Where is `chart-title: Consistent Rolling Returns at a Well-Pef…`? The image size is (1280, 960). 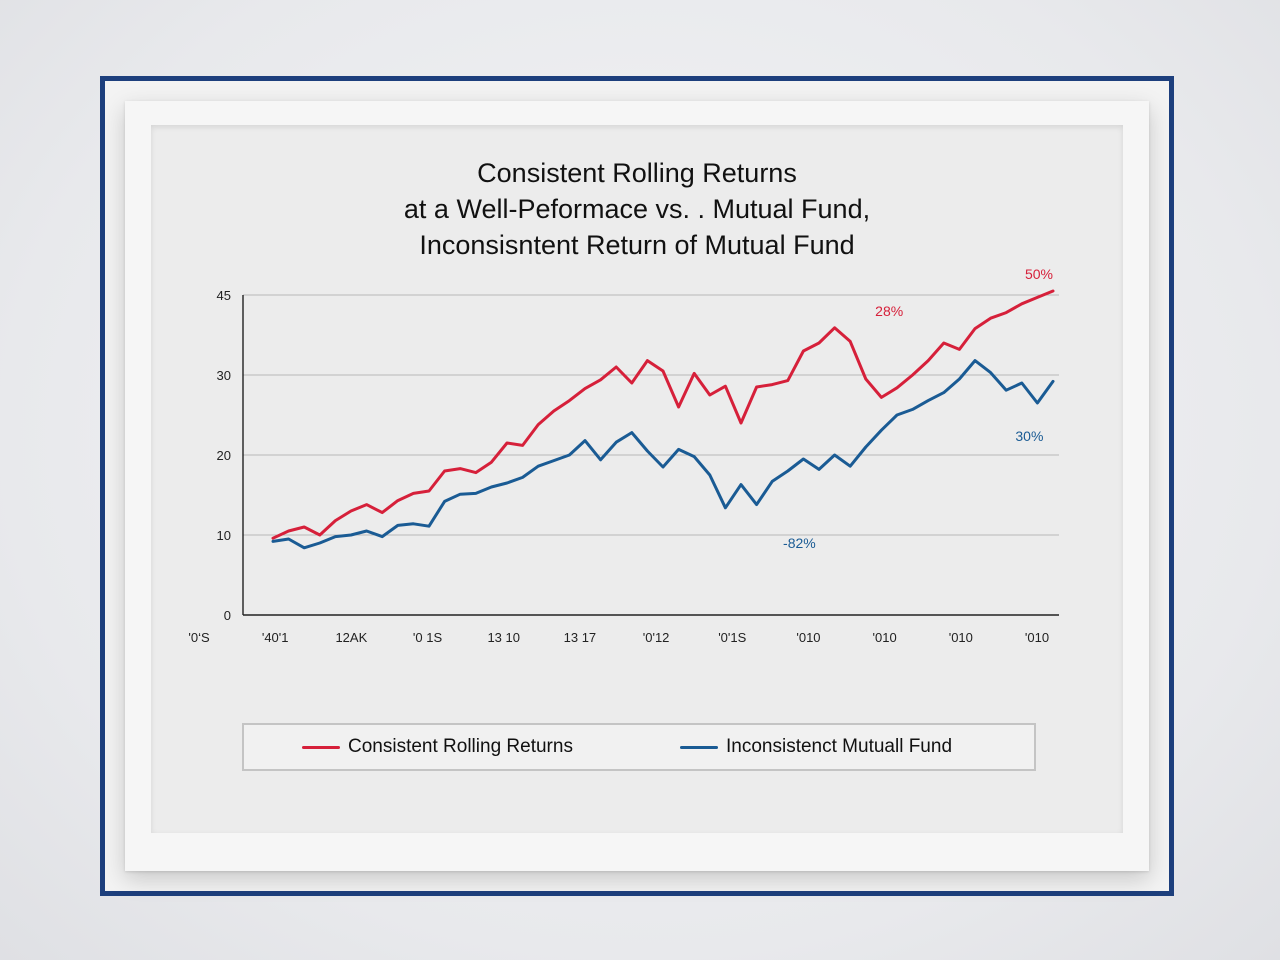 chart-title: Consistent Rolling Returns at a Well-Pef… is located at coordinates (637, 209).